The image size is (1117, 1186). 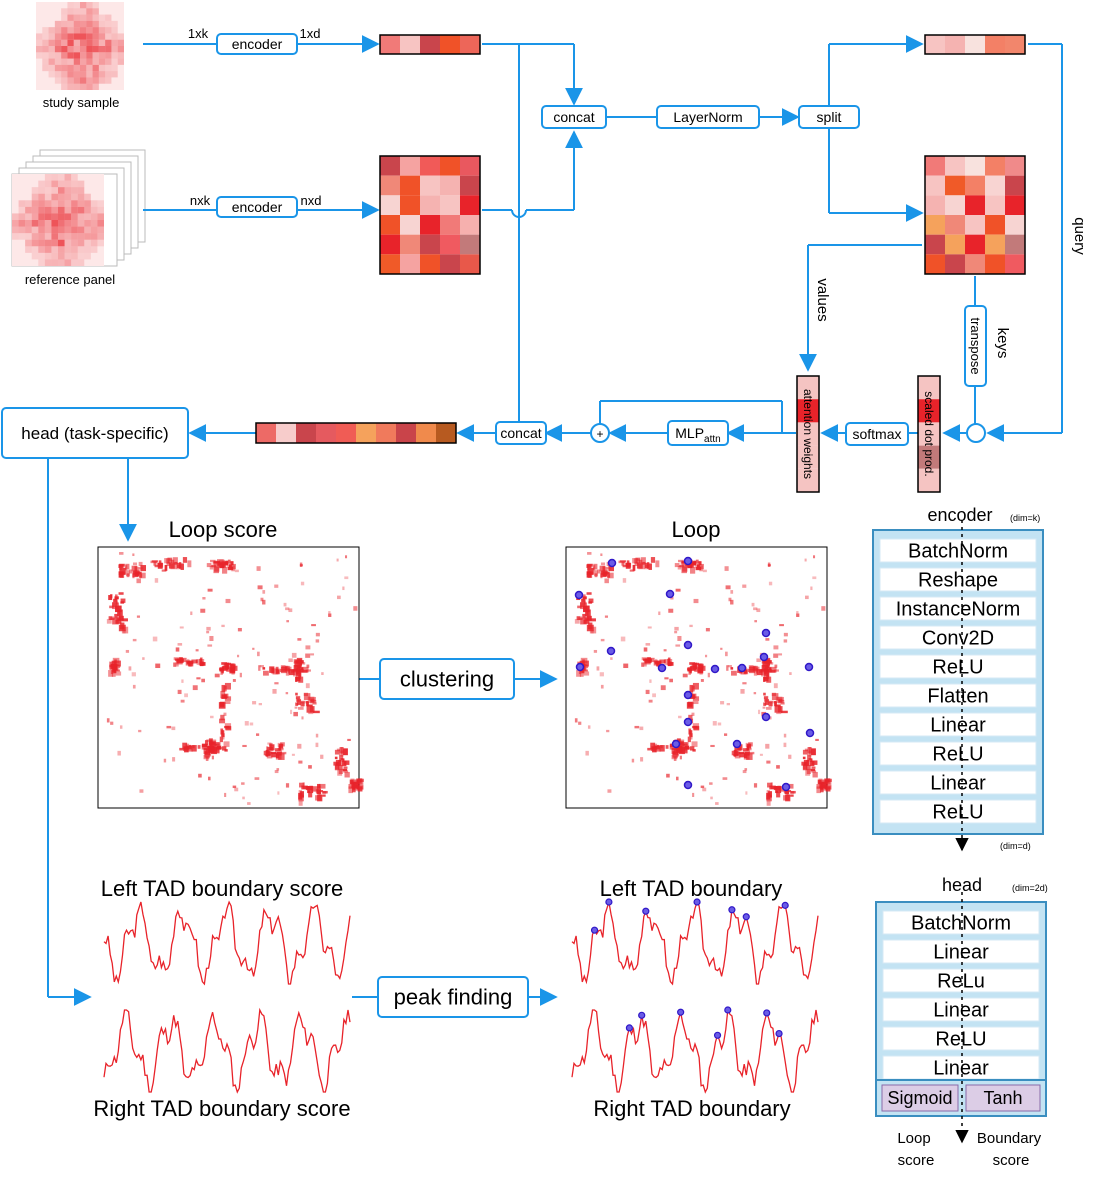 I want to click on sigmoid-layer: Sigmoid, so click(x=919, y=1098).